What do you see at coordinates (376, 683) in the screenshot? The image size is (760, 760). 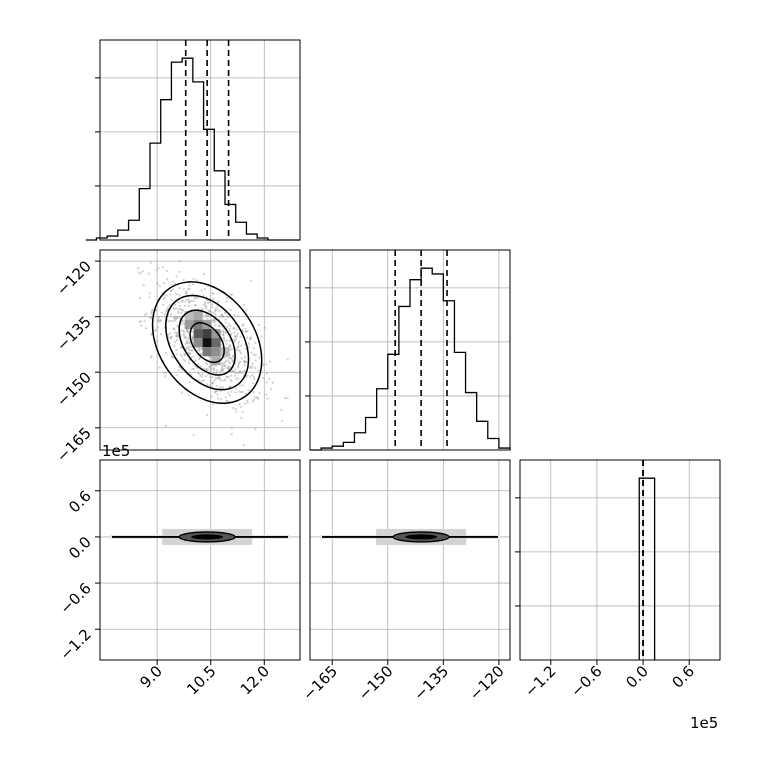 I see `x-tick-label: −150` at bounding box center [376, 683].